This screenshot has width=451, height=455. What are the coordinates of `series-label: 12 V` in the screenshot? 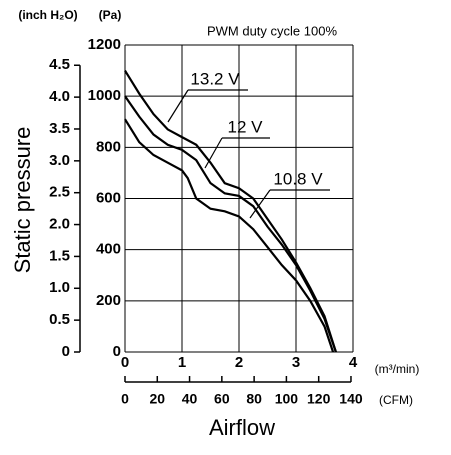 It's located at (246, 126).